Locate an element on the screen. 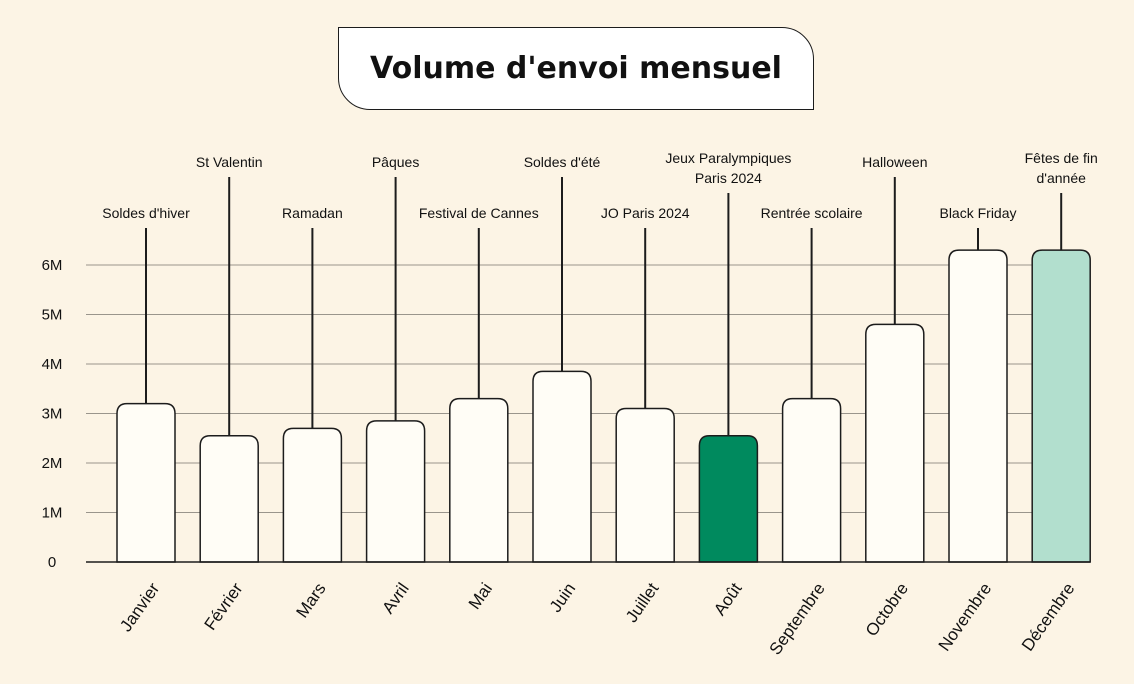 Image resolution: width=1134 pixels, height=684 pixels. annotation-label: Soldes d'été is located at coordinates (562, 162).